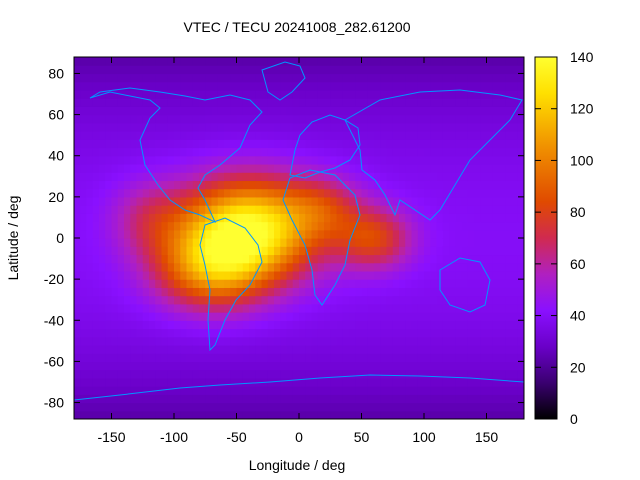 This screenshot has width=640, height=480. I want to click on y-tick-label: 0, so click(60, 238).